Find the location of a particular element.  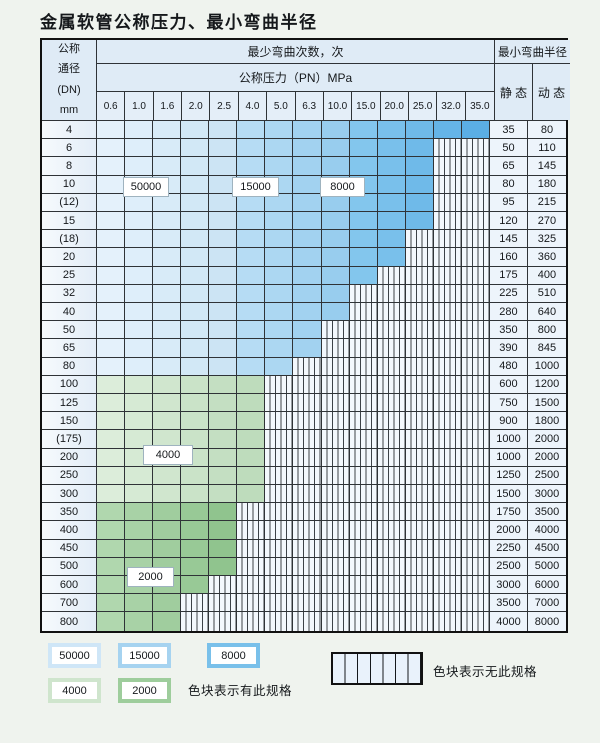

static-value-cell: 900 is located at coordinates (508, 421).